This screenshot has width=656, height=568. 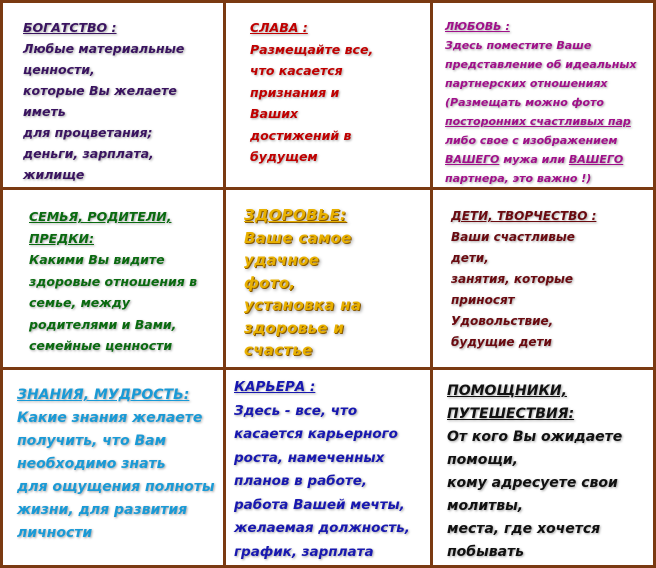 I want to click on cell-title: ПРЕДКИ:, so click(x=61, y=238).